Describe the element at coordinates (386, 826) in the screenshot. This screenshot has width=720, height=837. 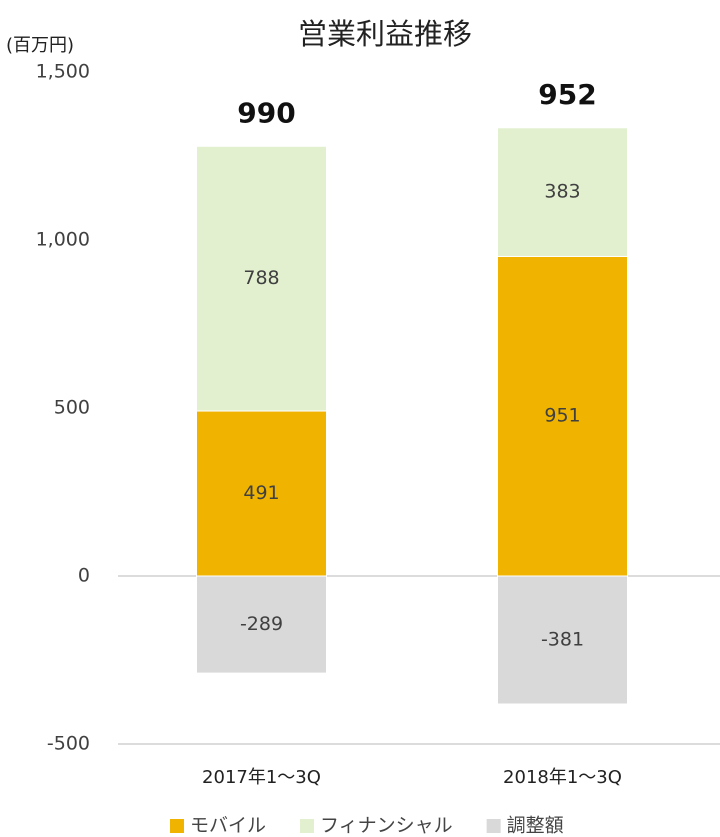
I see `legend-label: フィナンシャル` at that location.